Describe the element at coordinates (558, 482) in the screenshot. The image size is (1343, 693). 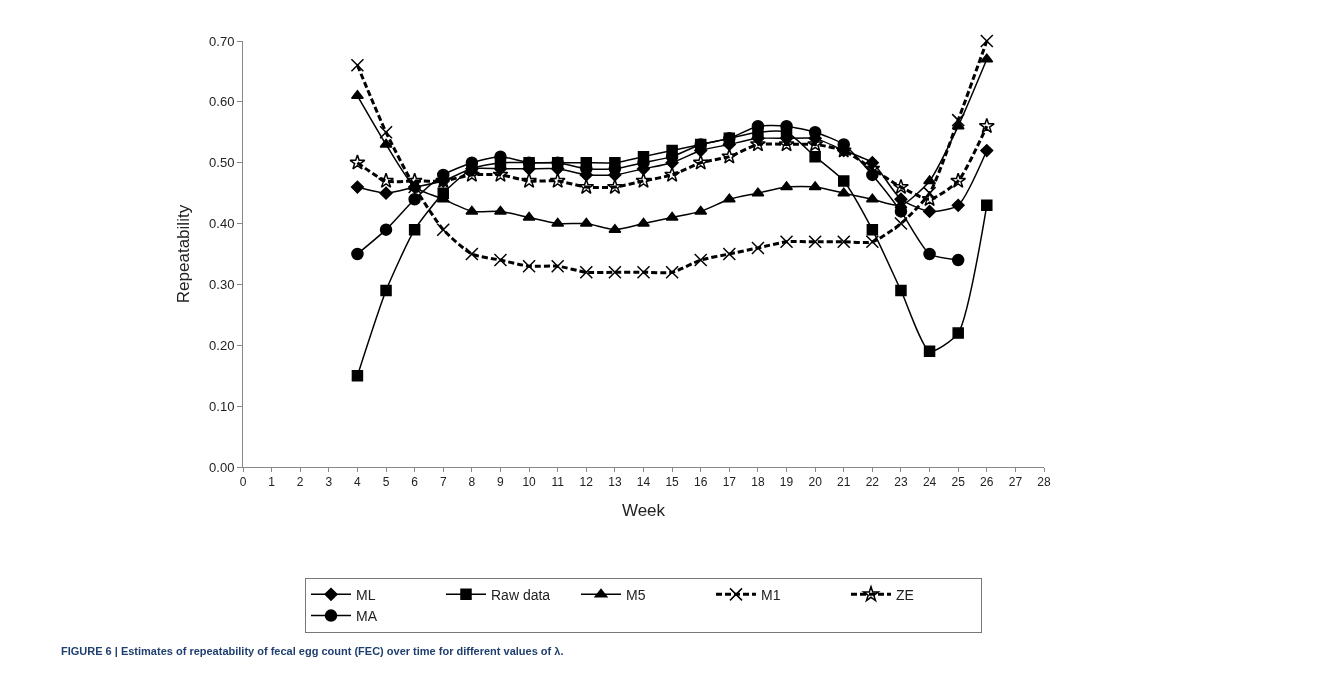
I see `x-tick-label: 11` at that location.